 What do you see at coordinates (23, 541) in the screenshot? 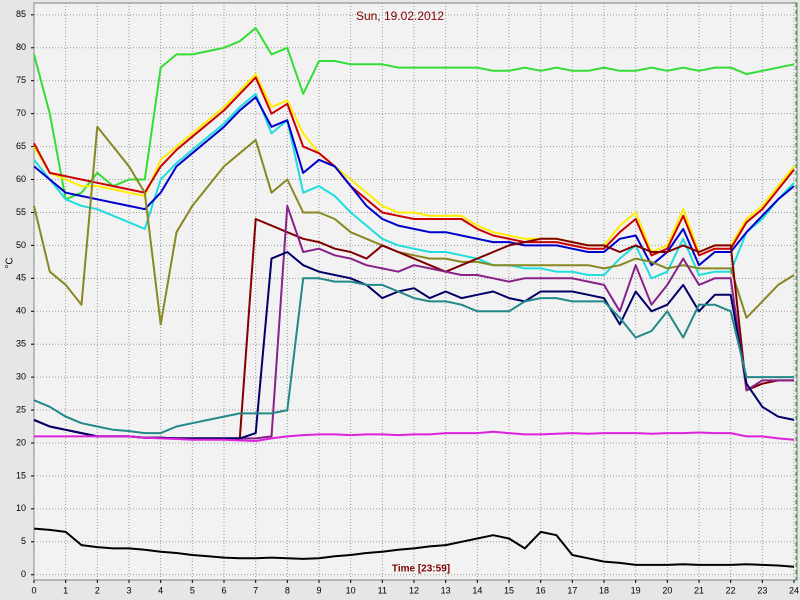
I see `y-tick-label: 5` at bounding box center [23, 541].